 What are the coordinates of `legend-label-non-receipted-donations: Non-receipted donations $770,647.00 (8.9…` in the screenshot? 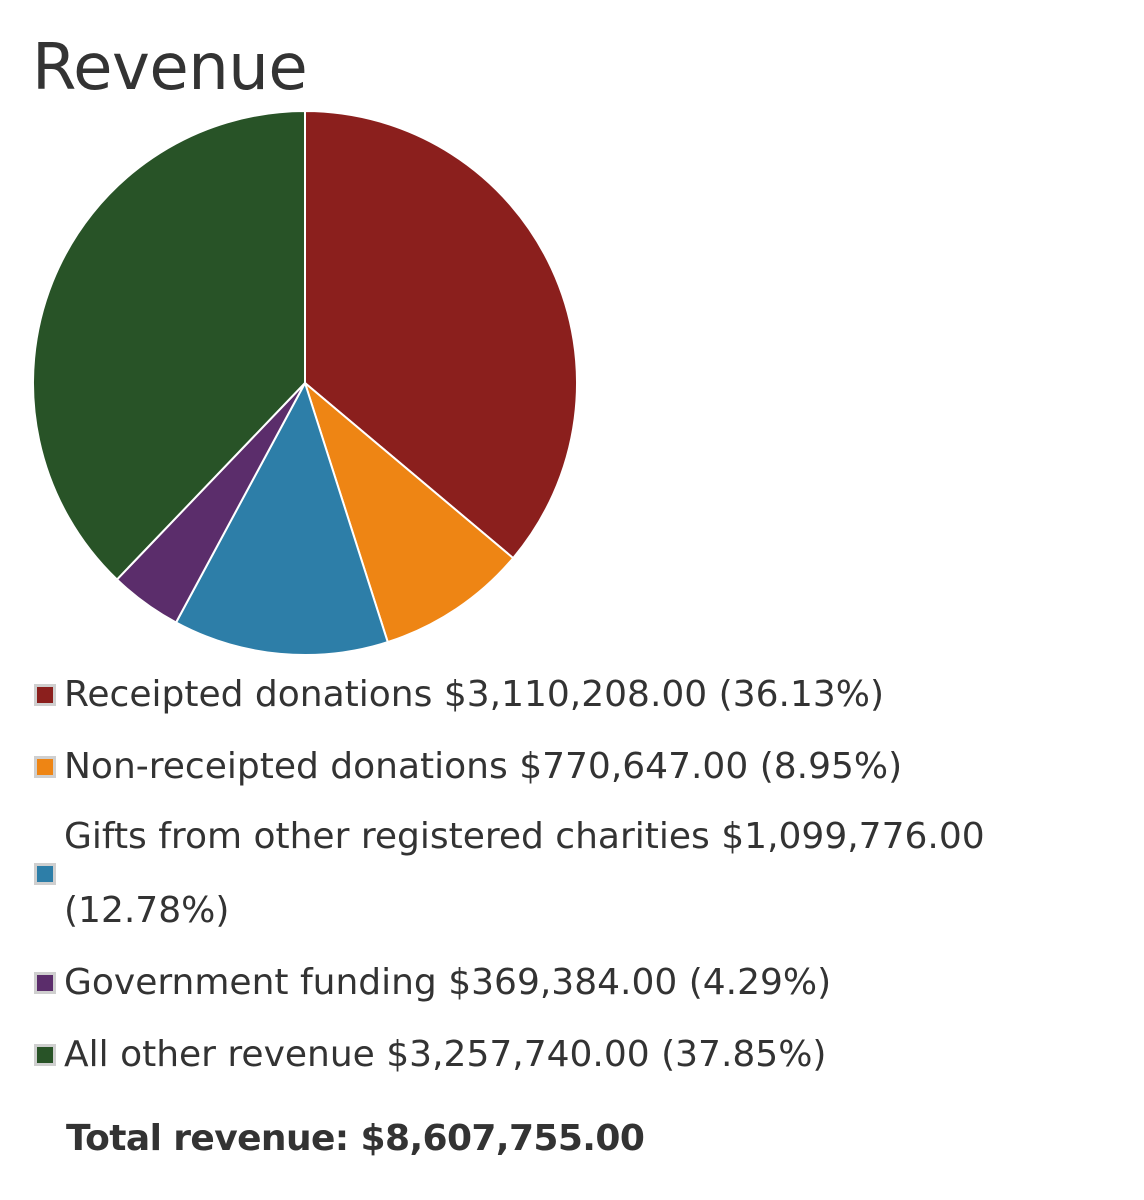 It's located at (483, 767).